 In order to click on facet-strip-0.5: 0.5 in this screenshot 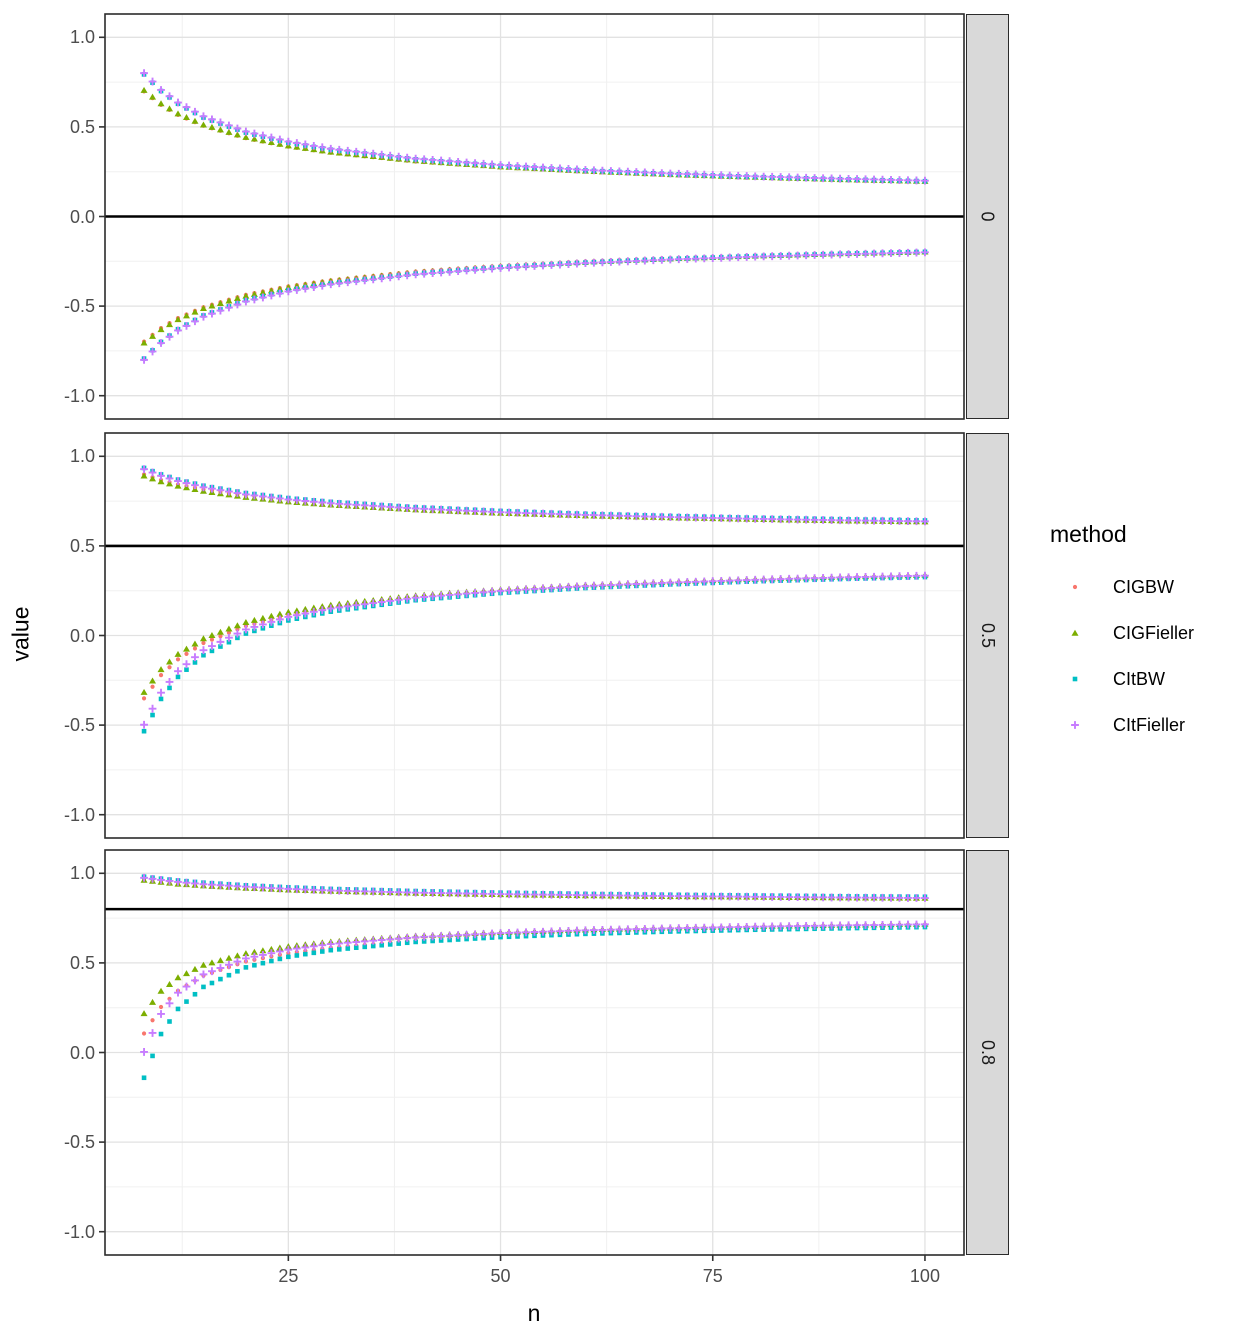, I will do `click(987, 635)`.